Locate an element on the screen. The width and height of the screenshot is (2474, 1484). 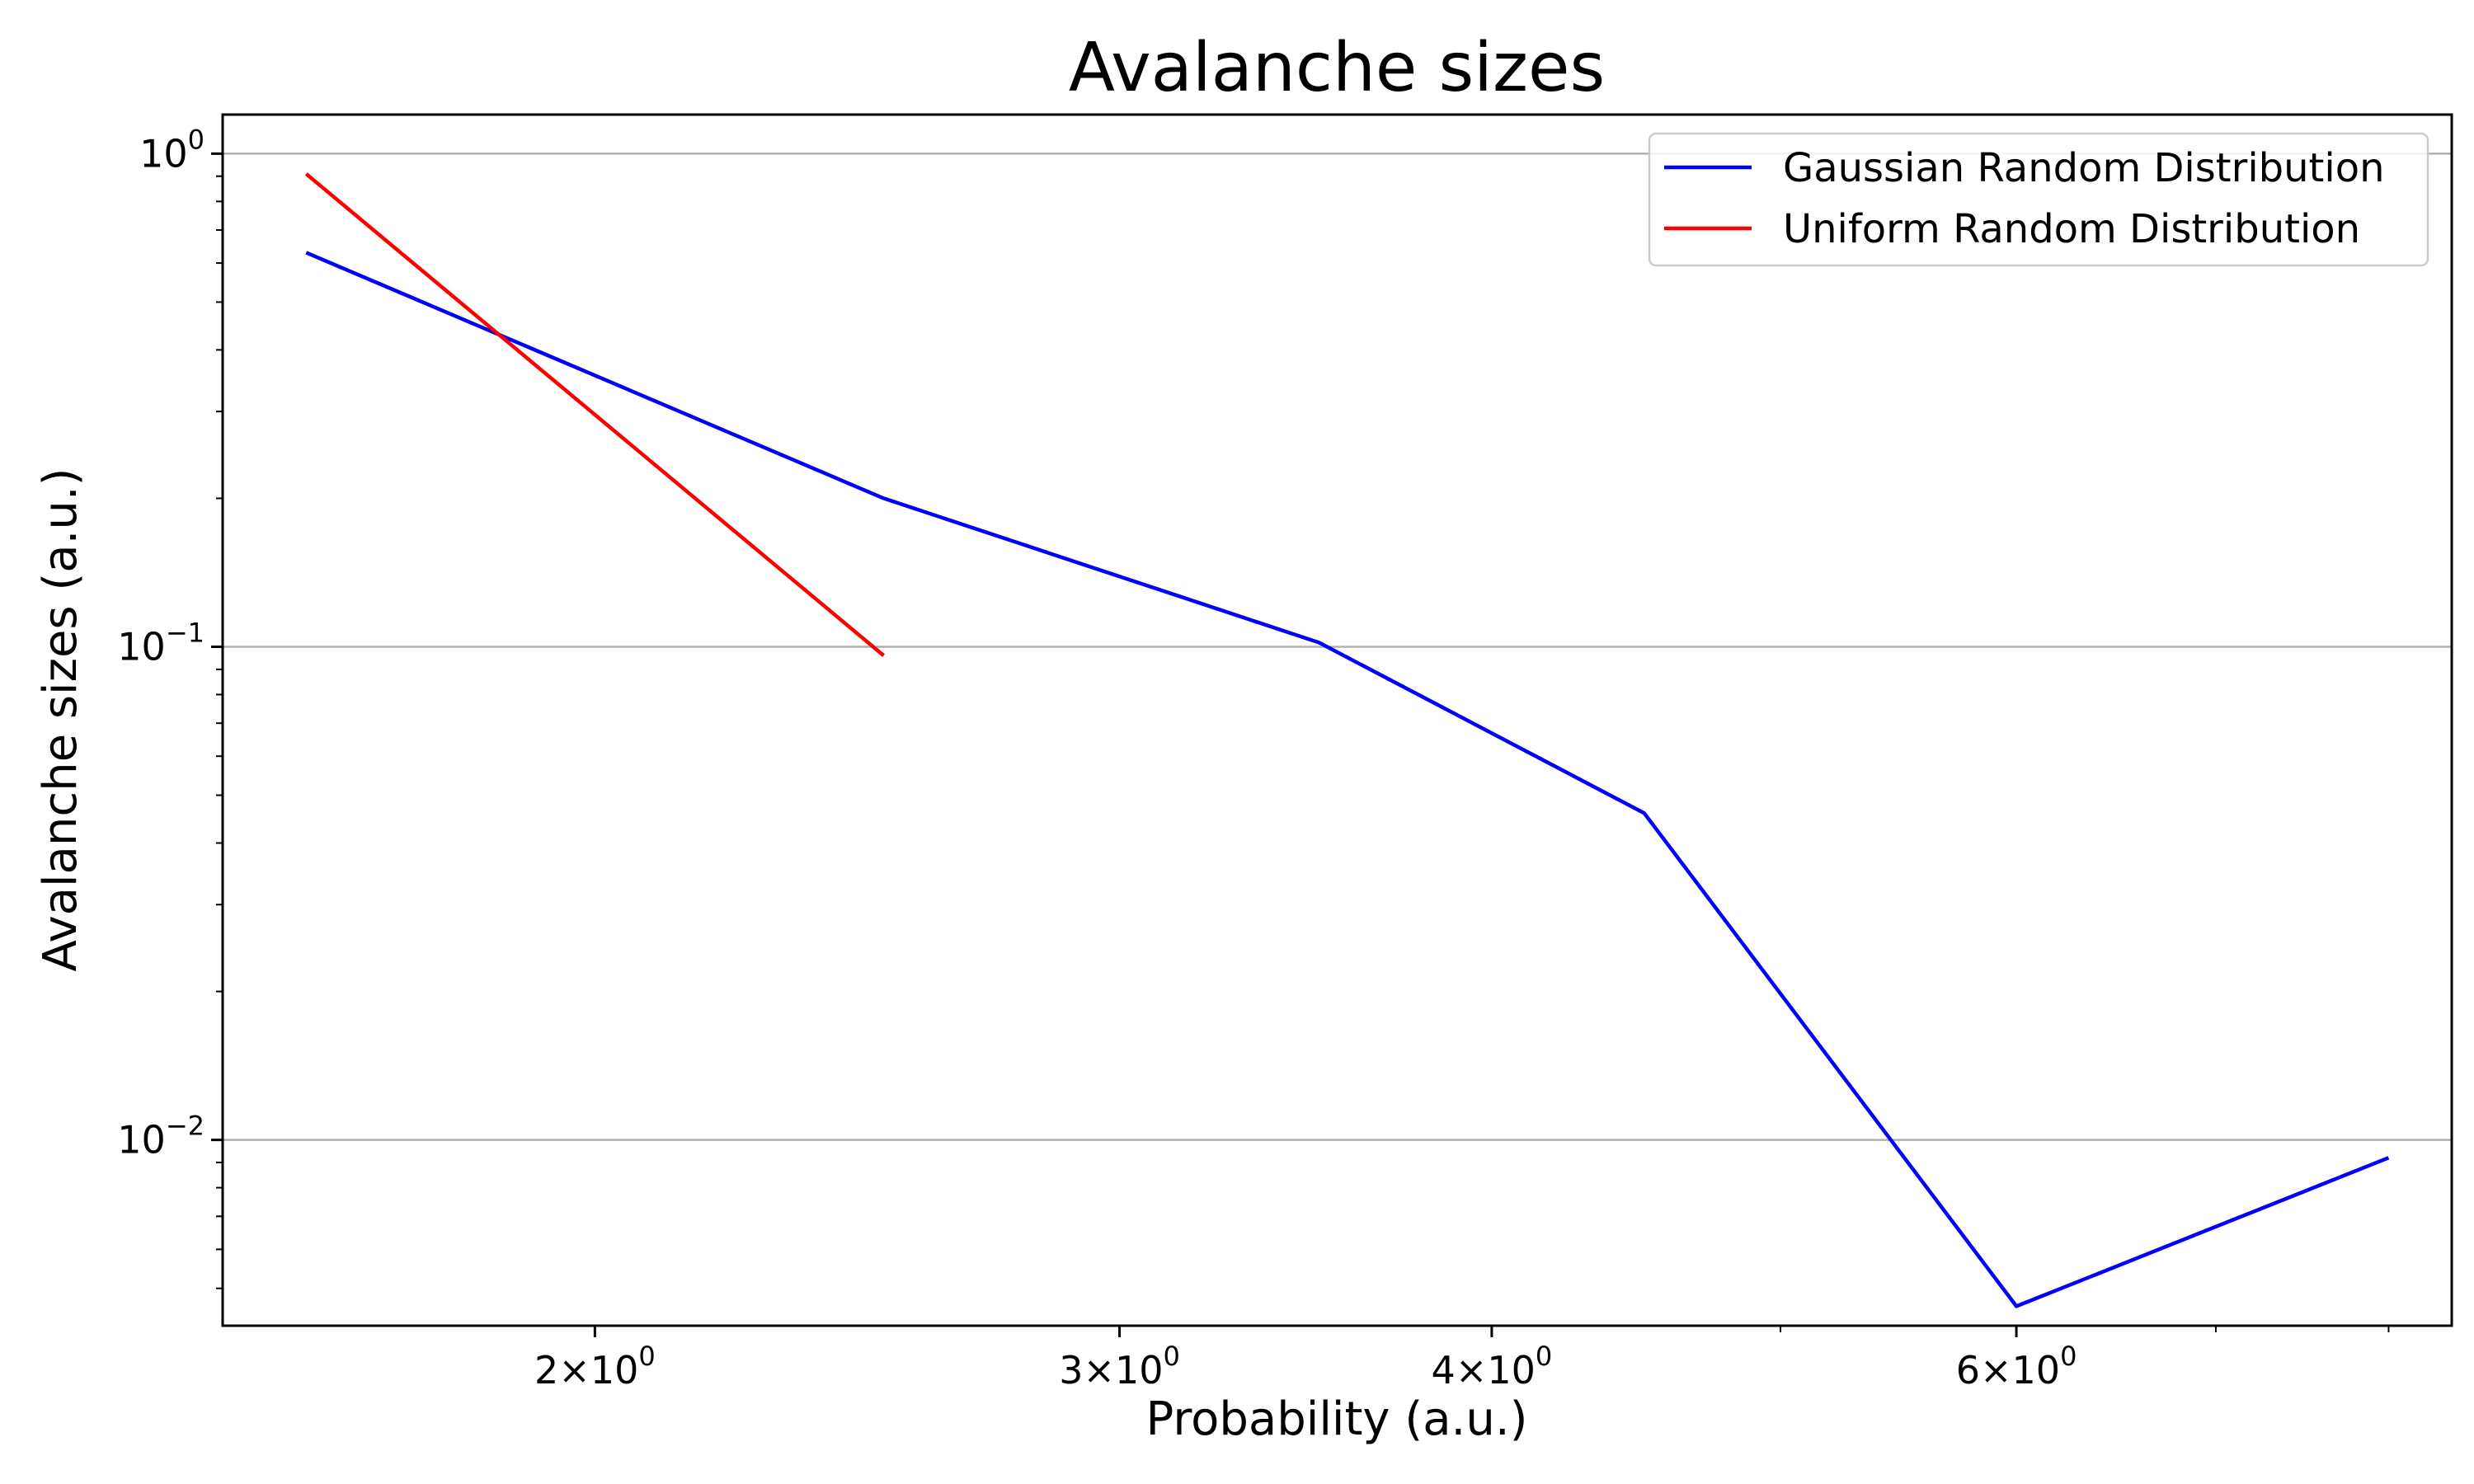
legend-label-1: Uniform Random Distribution is located at coordinates (2071, 229).